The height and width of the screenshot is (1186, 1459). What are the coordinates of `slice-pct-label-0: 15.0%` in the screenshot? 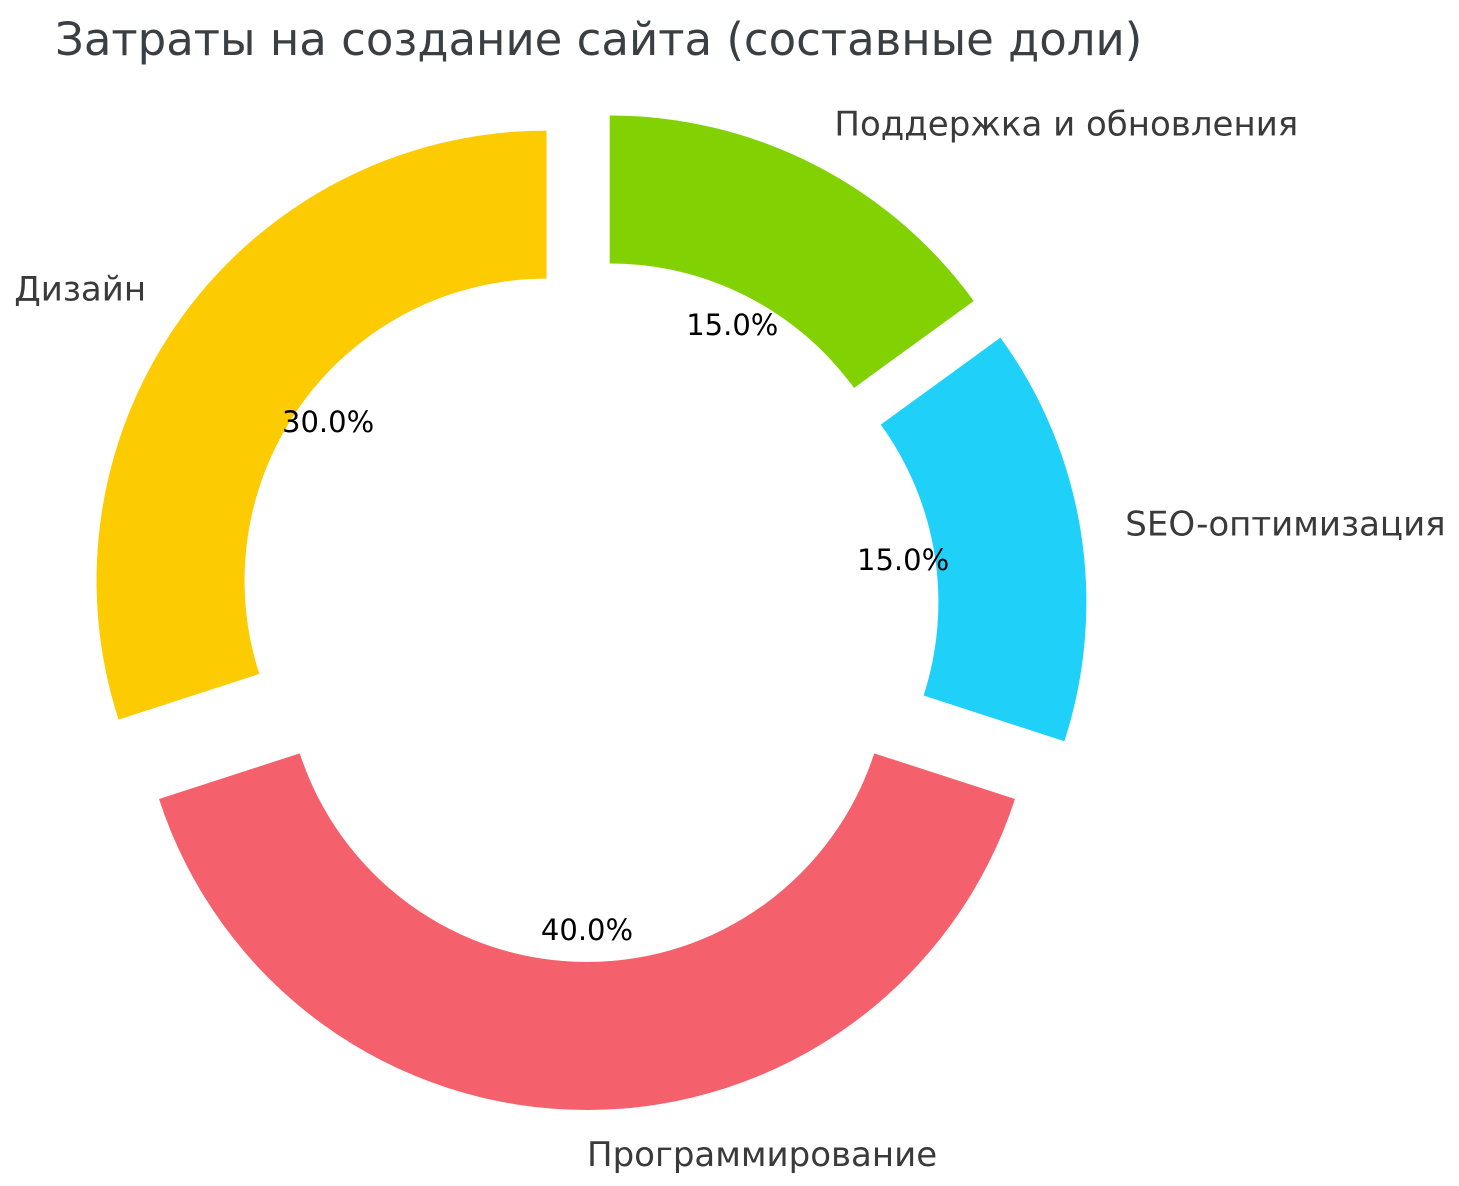 It's located at (732, 325).